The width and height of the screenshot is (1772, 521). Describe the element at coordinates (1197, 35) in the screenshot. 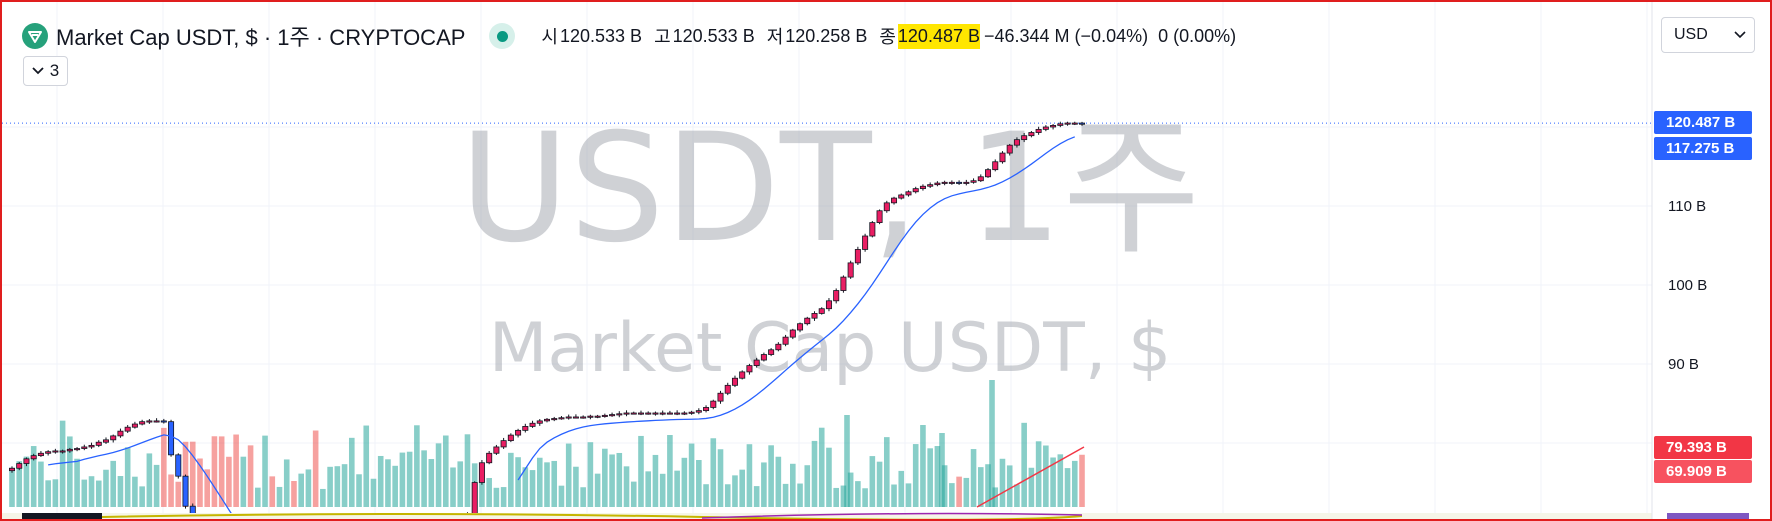

I see `volume-value: 0 (0.00%)` at that location.